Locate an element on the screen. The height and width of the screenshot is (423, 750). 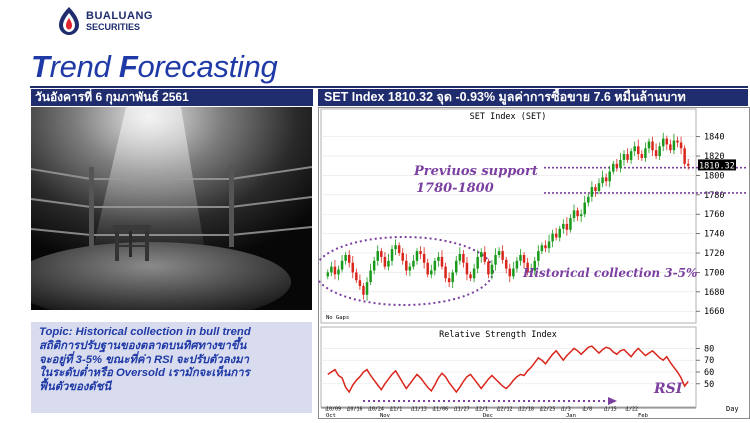
brand-name-line1: BUALUANG is located at coordinates (119, 16).